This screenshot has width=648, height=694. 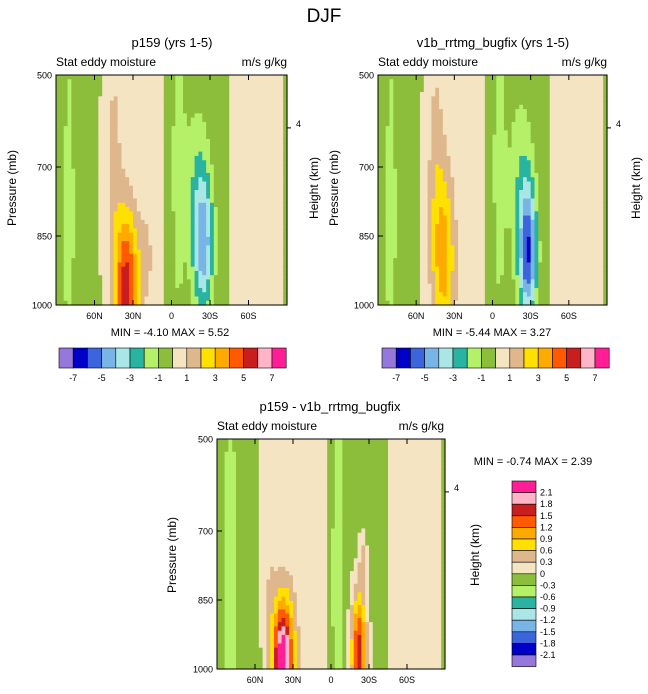 What do you see at coordinates (548, 585) in the screenshot?
I see `colorbar-label: -0.3` at bounding box center [548, 585].